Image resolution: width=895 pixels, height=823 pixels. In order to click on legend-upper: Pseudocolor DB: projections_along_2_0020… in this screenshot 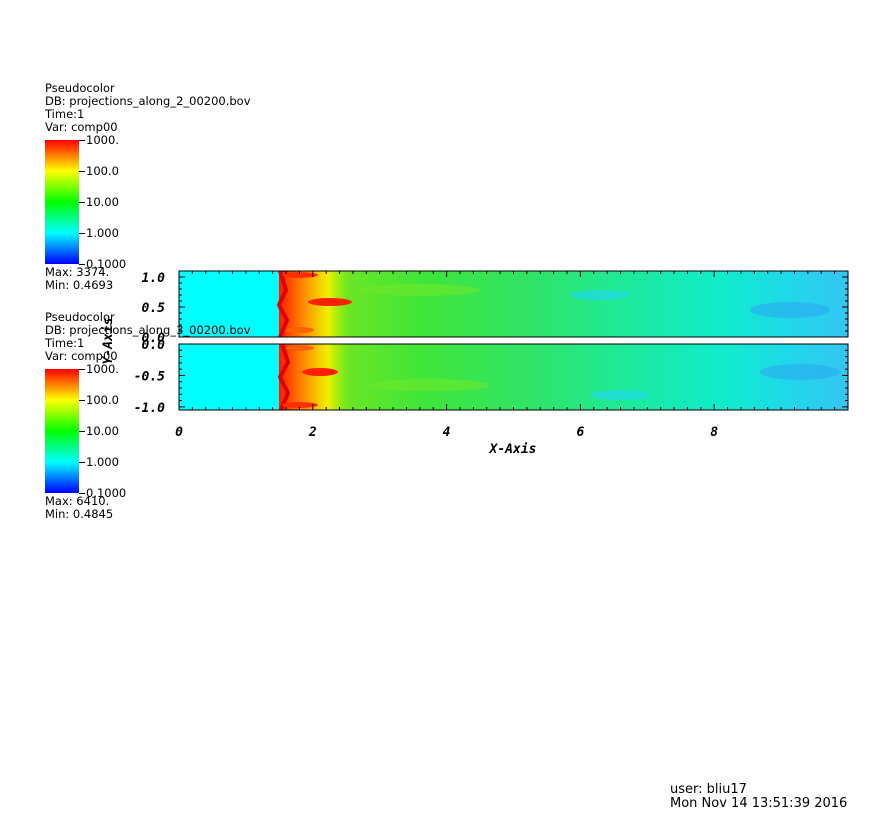, I will do `click(148, 187)`.